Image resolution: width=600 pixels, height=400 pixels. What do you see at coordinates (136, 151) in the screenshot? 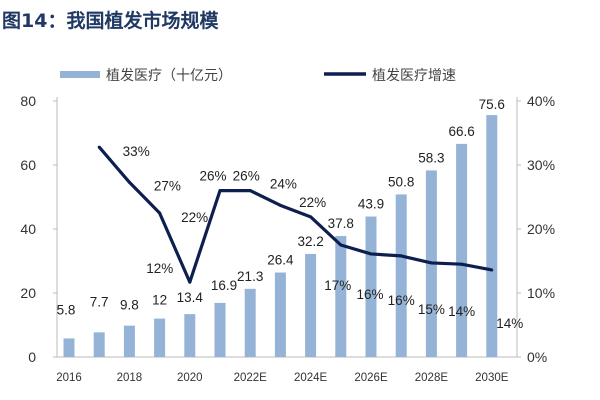
I see `growth-value-label: 33%` at bounding box center [136, 151].